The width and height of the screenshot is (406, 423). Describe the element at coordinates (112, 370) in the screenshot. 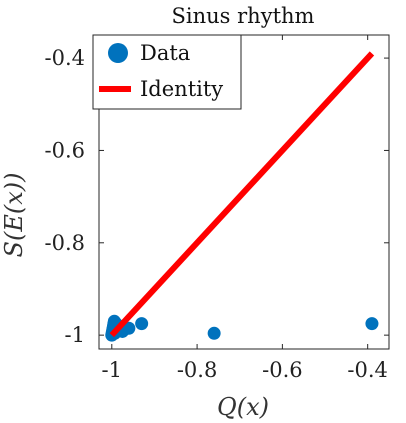

I see `x-tick-label: -1` at that location.